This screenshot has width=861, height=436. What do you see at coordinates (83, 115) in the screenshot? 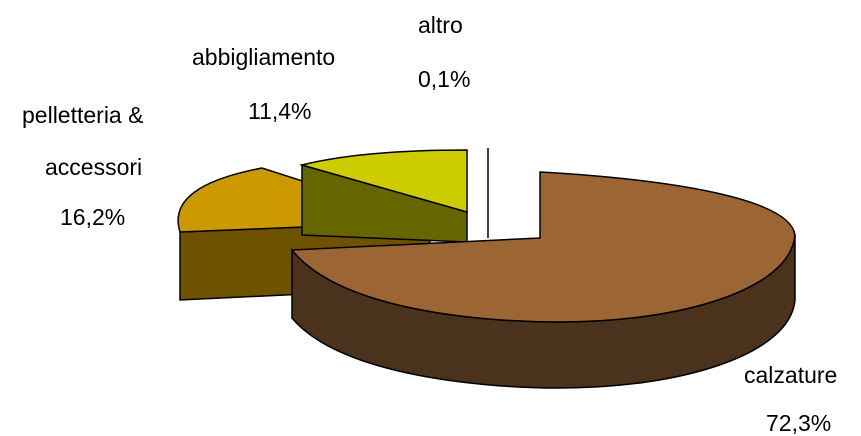
I see `label-pelletteria-line1: pelletteria &` at bounding box center [83, 115].